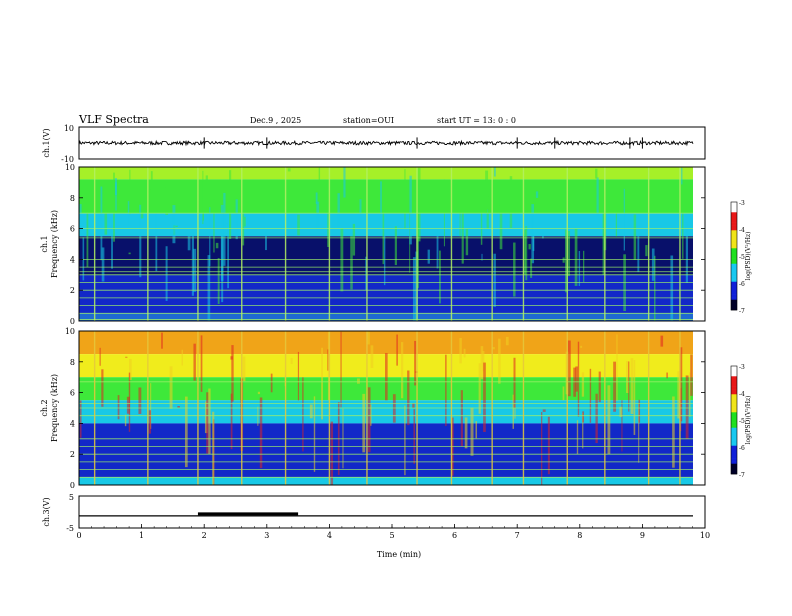 The image size is (792, 616). What do you see at coordinates (72, 393) in the screenshot?
I see `spec-ytick-label: 6` at bounding box center [72, 393].